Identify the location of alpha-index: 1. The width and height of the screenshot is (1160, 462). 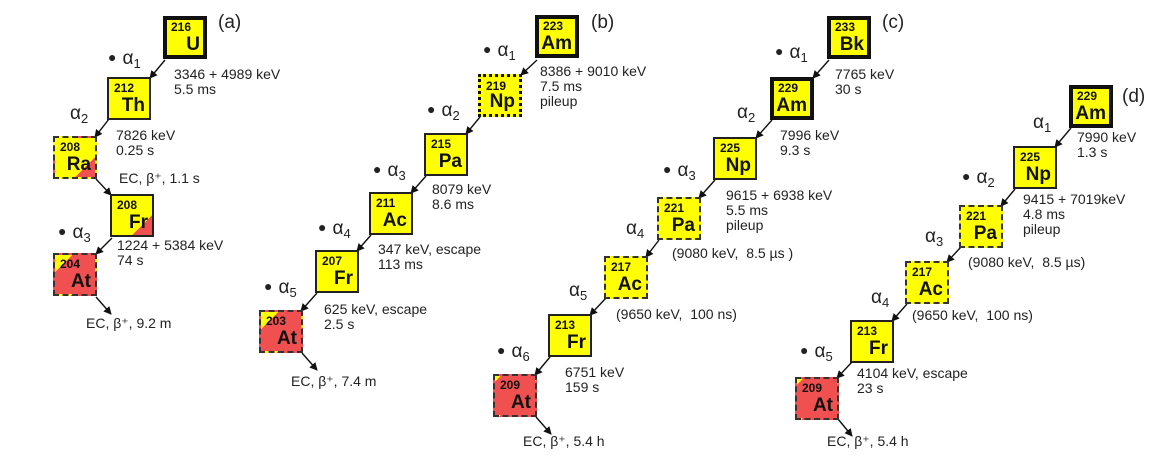
(1047, 127).